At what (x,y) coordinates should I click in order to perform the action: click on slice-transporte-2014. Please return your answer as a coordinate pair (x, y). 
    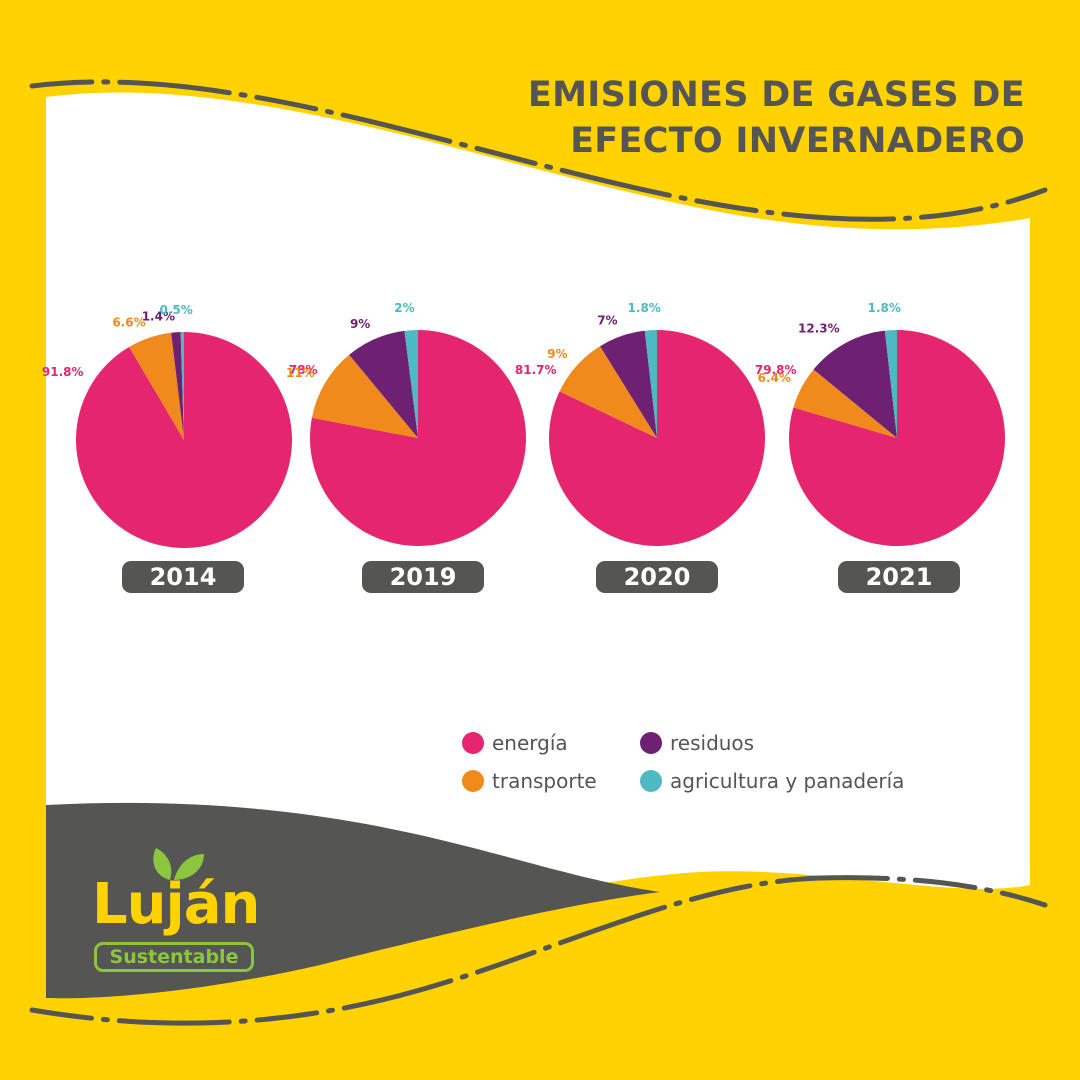
    Looking at the image, I should click on (156, 386).